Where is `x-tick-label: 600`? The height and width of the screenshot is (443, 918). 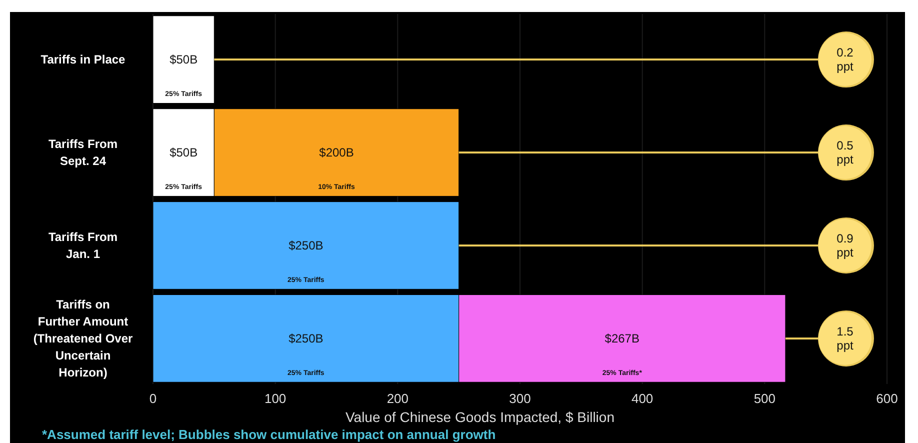 x-tick-label: 600 is located at coordinates (887, 398).